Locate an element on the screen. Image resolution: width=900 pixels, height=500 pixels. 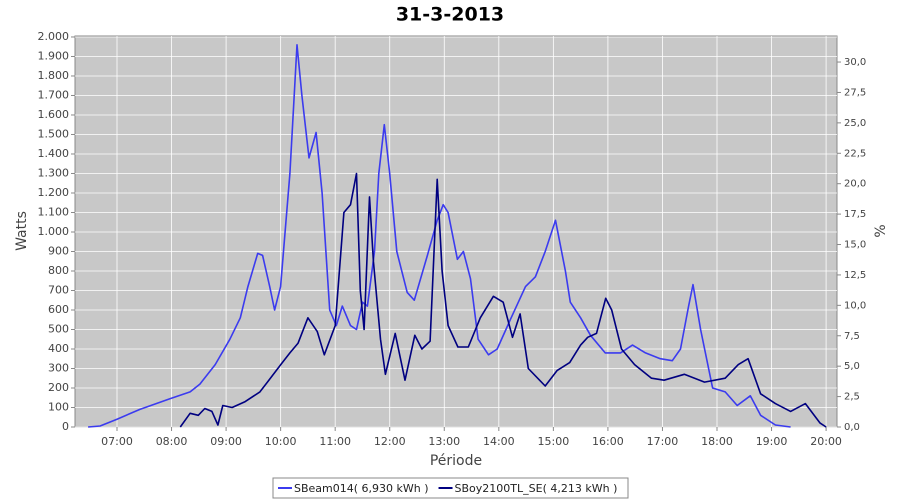
y2-tick-label: 5,0 is located at coordinates (852, 366).